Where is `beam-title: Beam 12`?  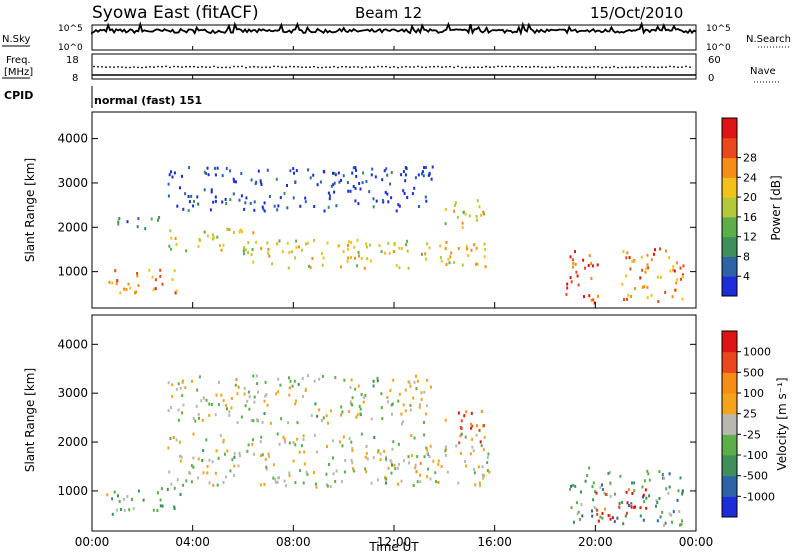
beam-title: Beam 12 is located at coordinates (388, 13).